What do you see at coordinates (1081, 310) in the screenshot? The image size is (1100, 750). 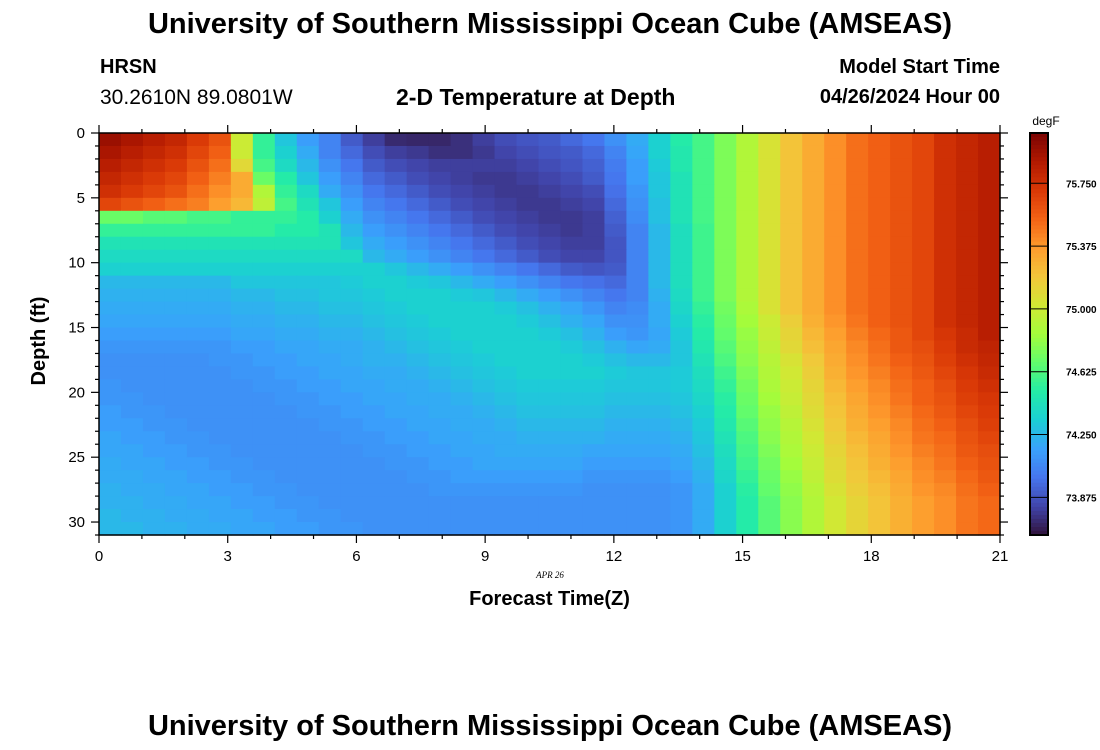 I see `colorbar-tick-label: 75.000` at bounding box center [1081, 310].